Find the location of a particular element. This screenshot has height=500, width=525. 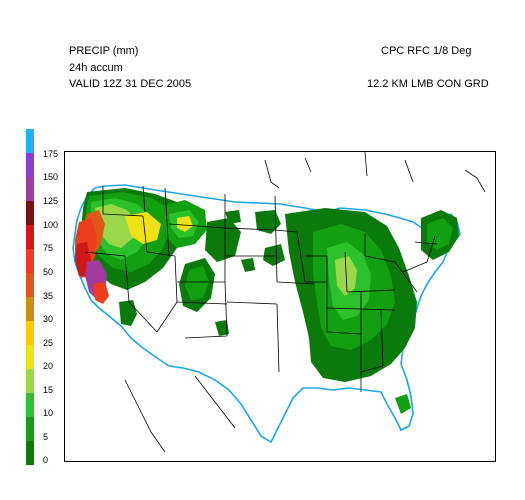

color-scale-label: 25 is located at coordinates (48, 343).